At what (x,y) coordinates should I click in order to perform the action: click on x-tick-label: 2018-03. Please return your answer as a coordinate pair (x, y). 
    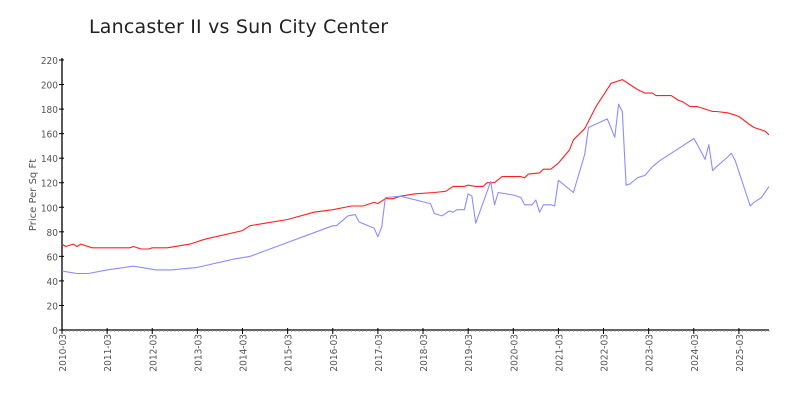
    Looking at the image, I should click on (424, 353).